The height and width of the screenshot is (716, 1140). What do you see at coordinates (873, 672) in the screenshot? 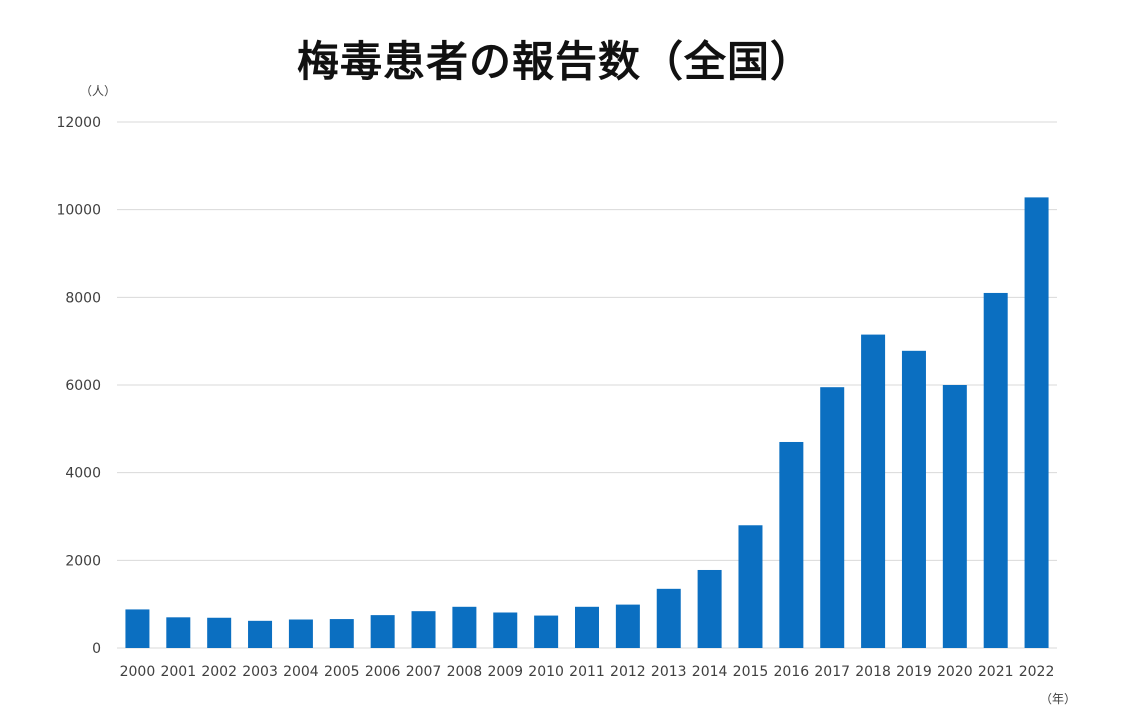
I see `x-tick-label: 2018` at bounding box center [873, 672].